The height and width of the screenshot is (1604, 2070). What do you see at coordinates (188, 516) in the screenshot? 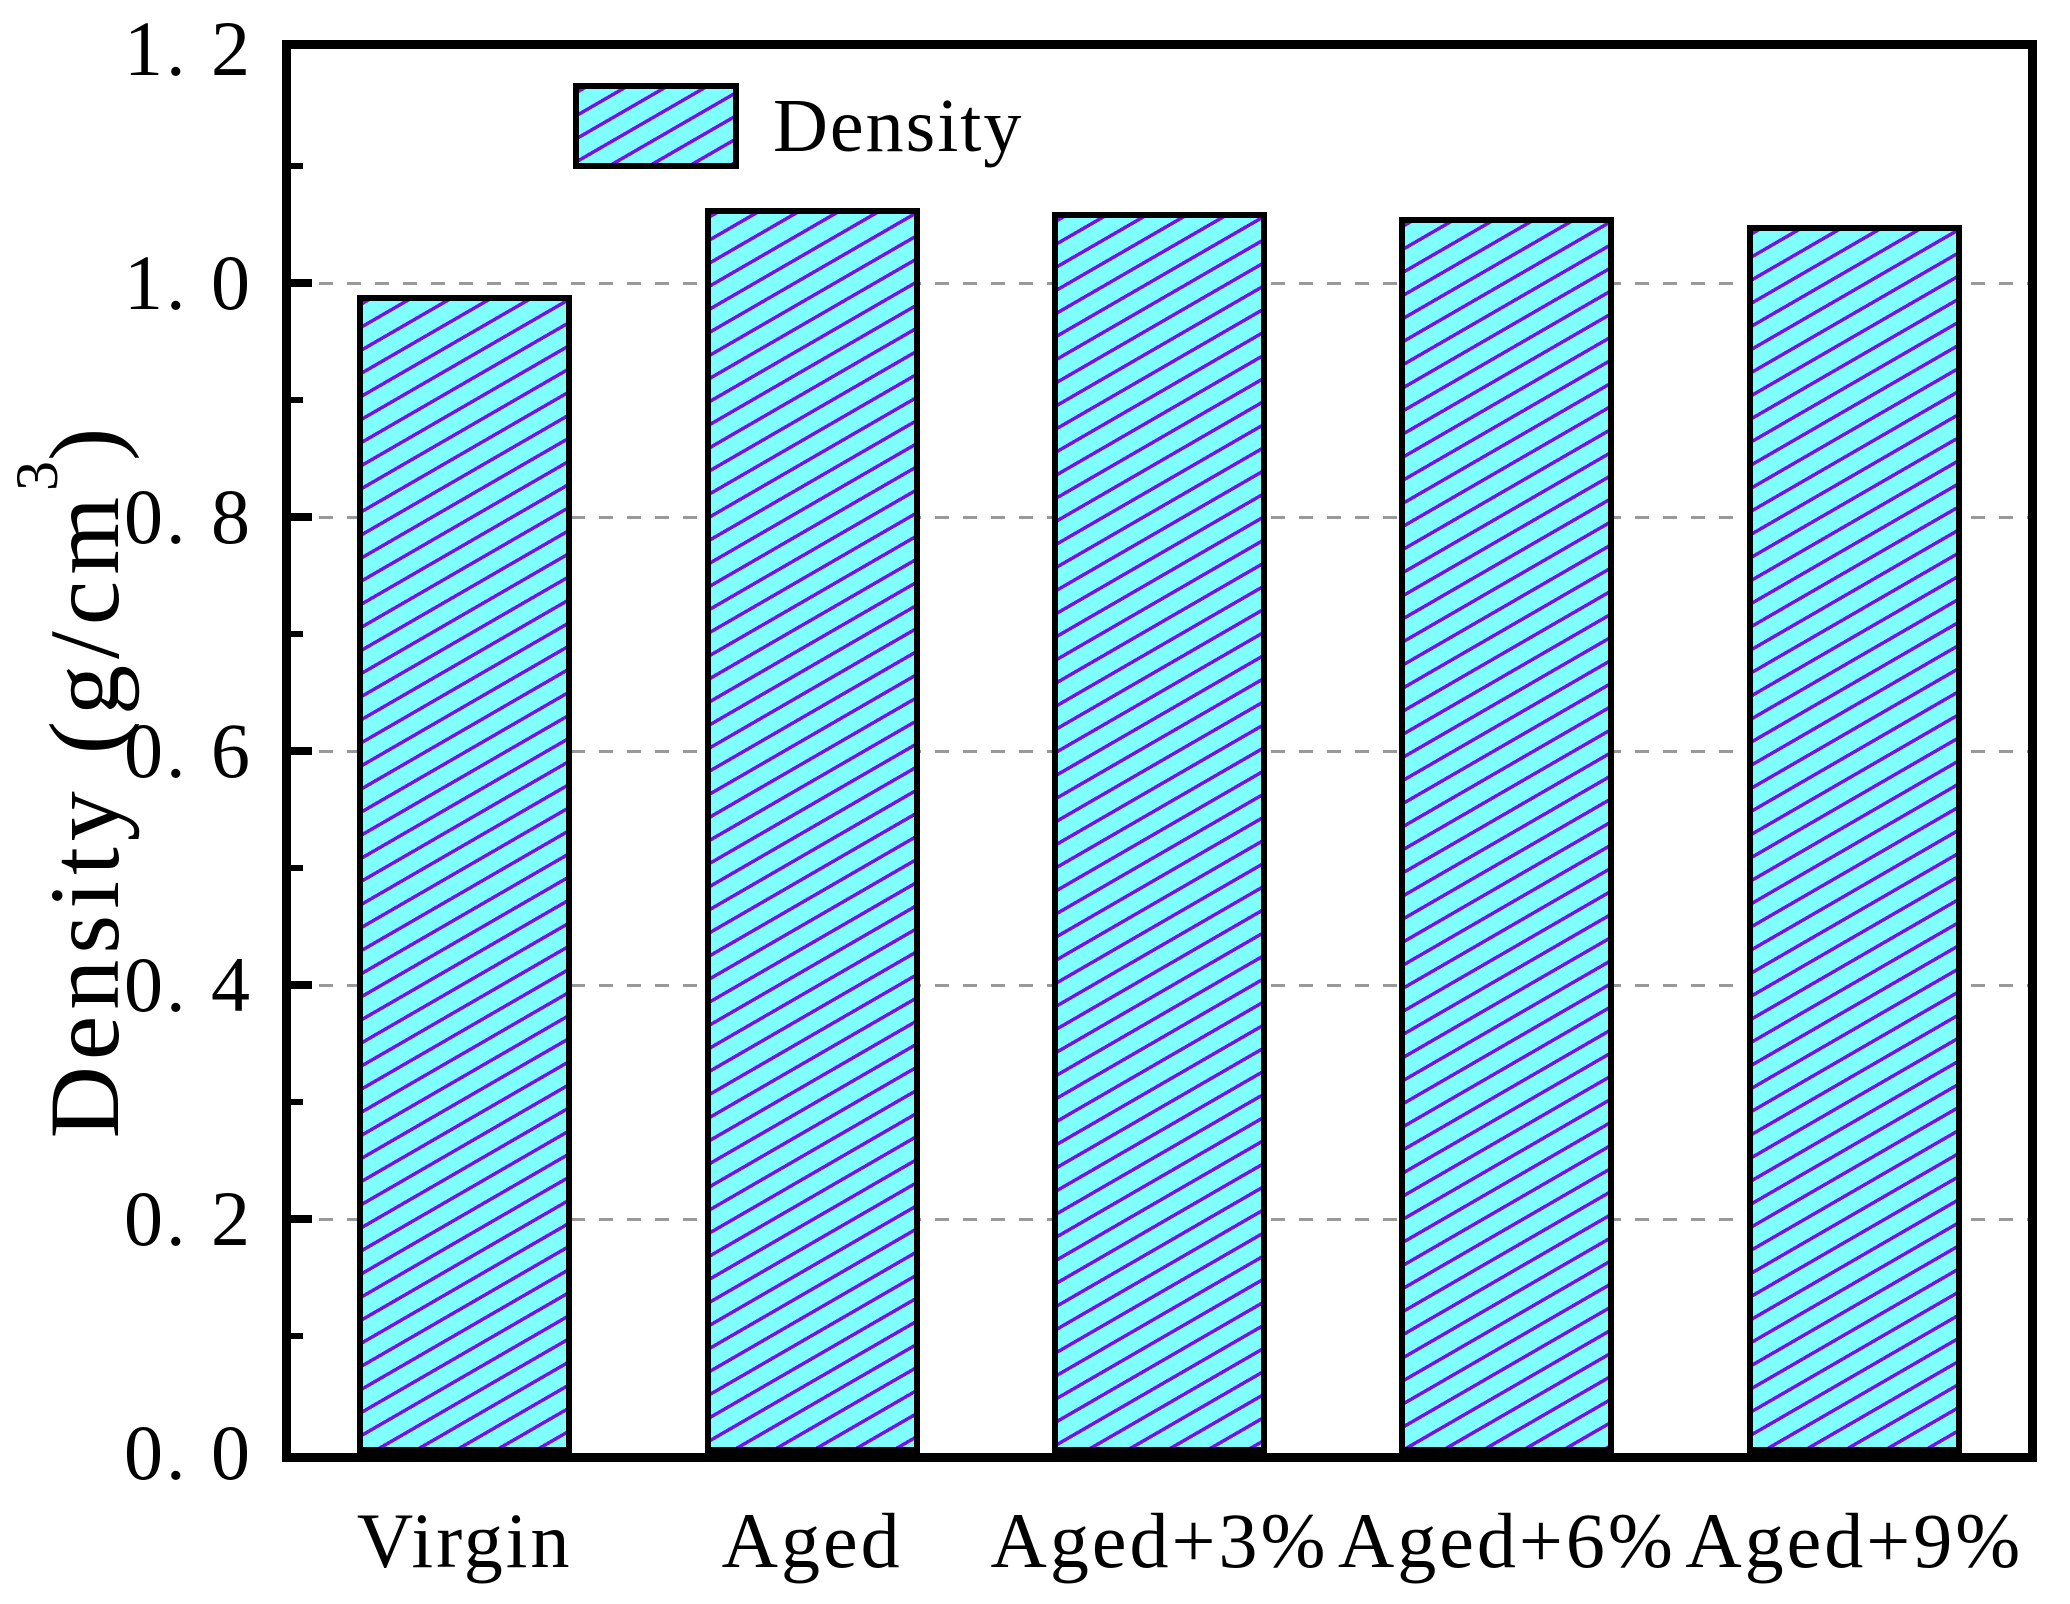
I see `y-tick-label-0.8: 0. 8` at bounding box center [188, 516].